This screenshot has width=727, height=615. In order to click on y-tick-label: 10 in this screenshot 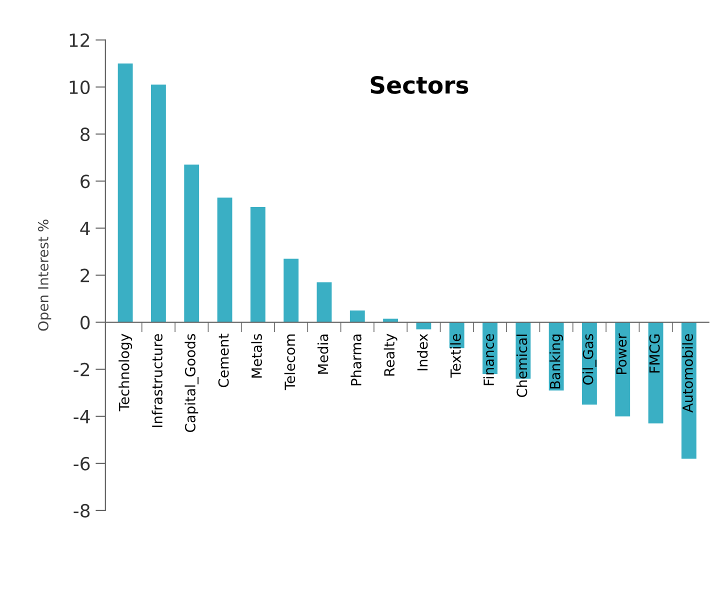, I will do `click(80, 87)`.